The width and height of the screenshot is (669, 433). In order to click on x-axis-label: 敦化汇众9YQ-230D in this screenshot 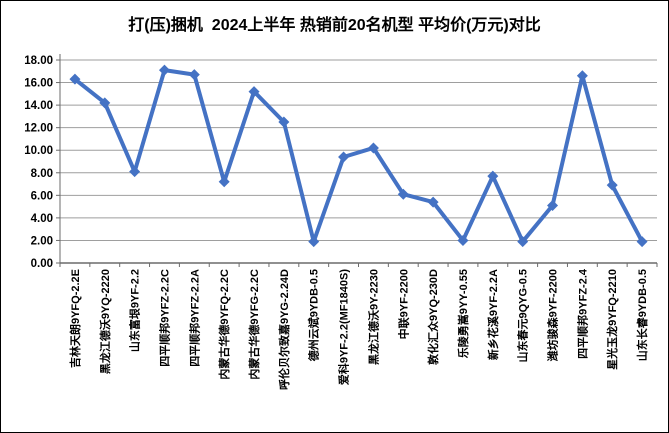, I will do `click(433, 317)`.